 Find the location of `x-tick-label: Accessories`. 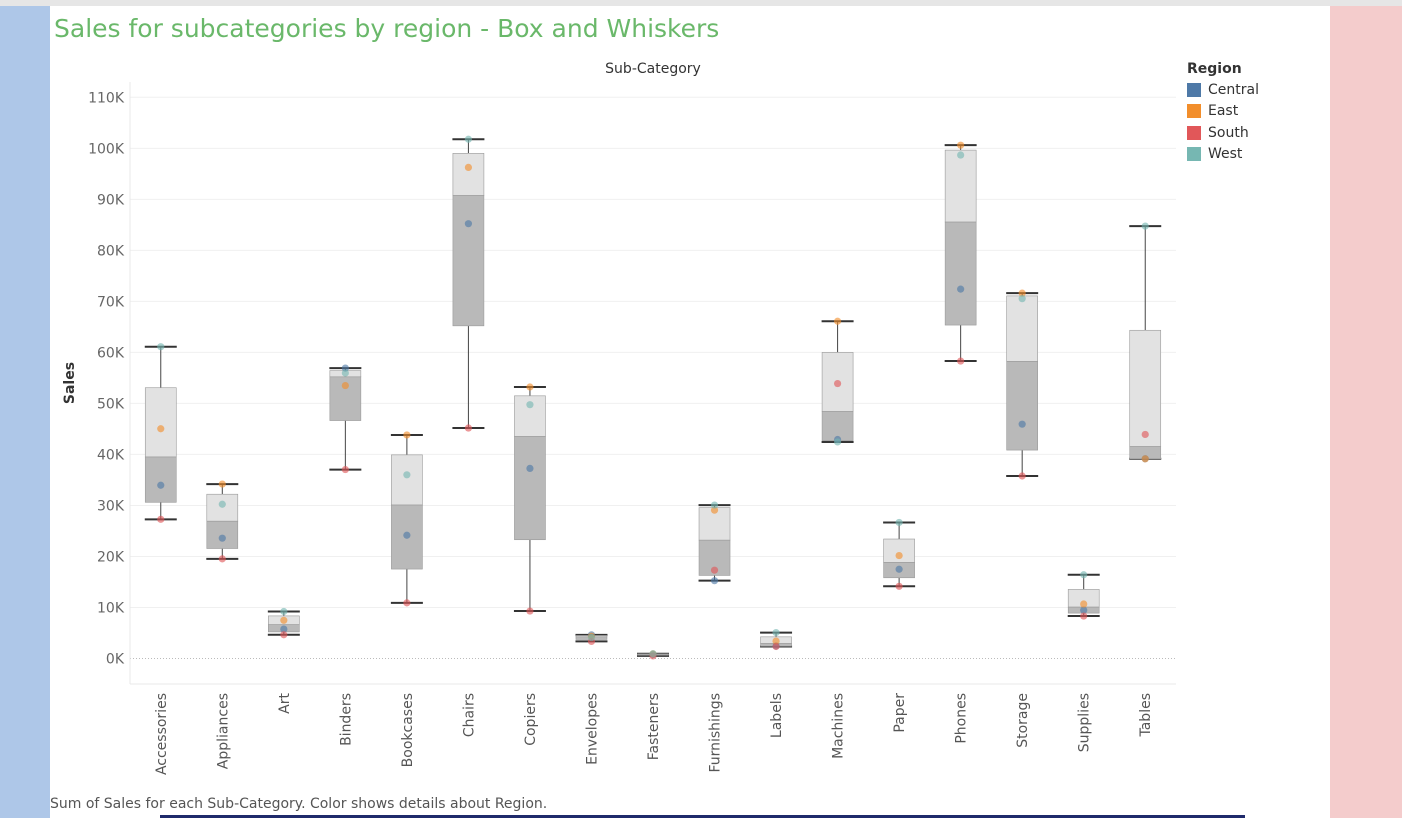

x-tick-label: Accessories is located at coordinates (162, 734).